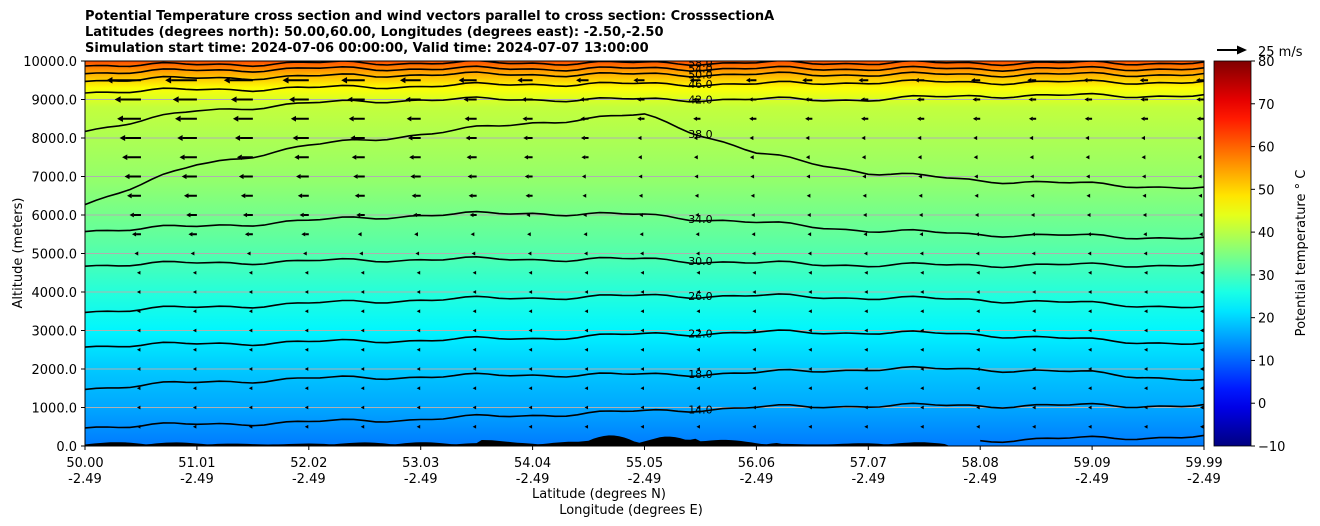 The height and width of the screenshot is (526, 1320). Describe the element at coordinates (700, 333) in the screenshot. I see `contour-label: 22.0` at that location.